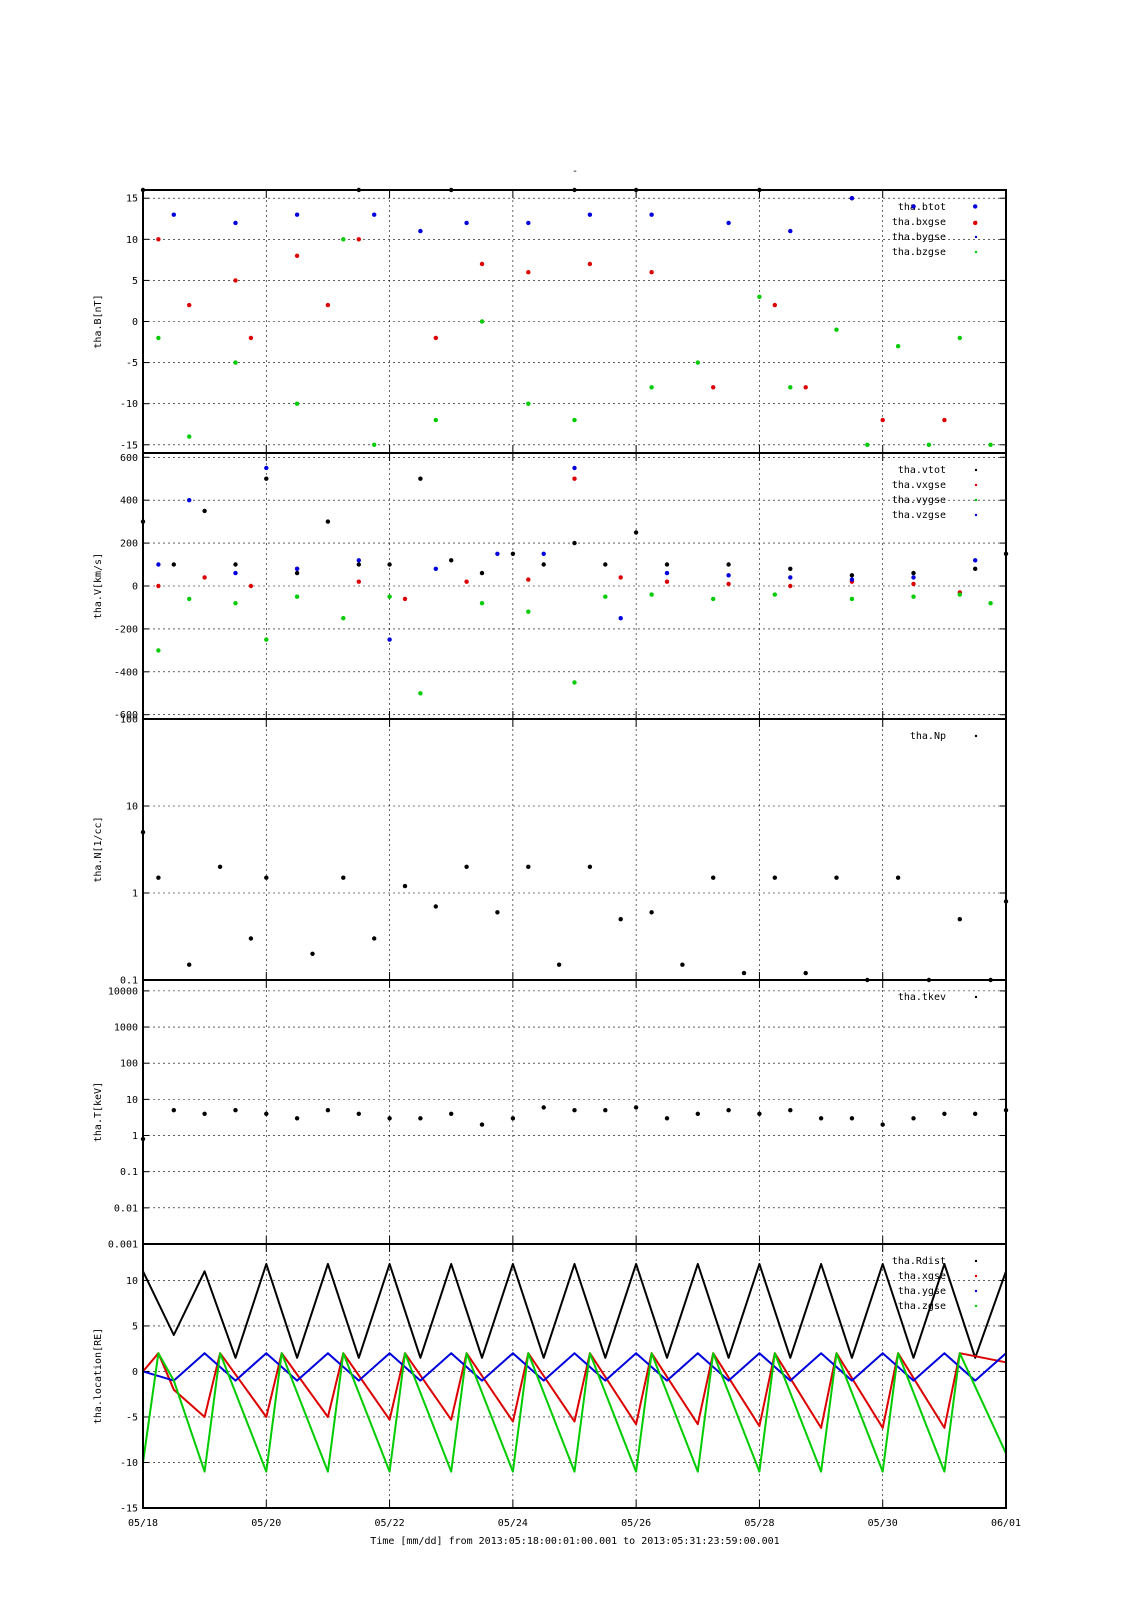  What do you see at coordinates (129, 1509) in the screenshot?
I see `y-tick-label: -15` at bounding box center [129, 1509].